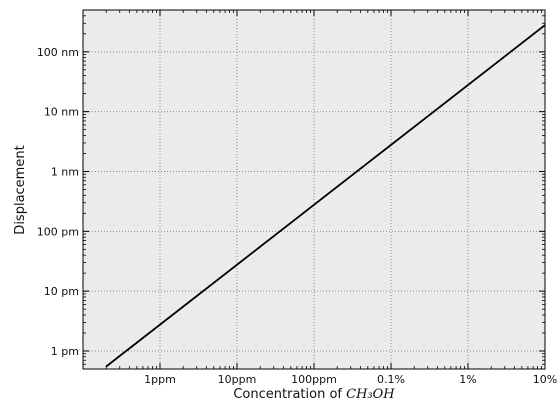  What do you see at coordinates (20, 189) in the screenshot?
I see `y-axis-label: Displacement` at bounding box center [20, 189].